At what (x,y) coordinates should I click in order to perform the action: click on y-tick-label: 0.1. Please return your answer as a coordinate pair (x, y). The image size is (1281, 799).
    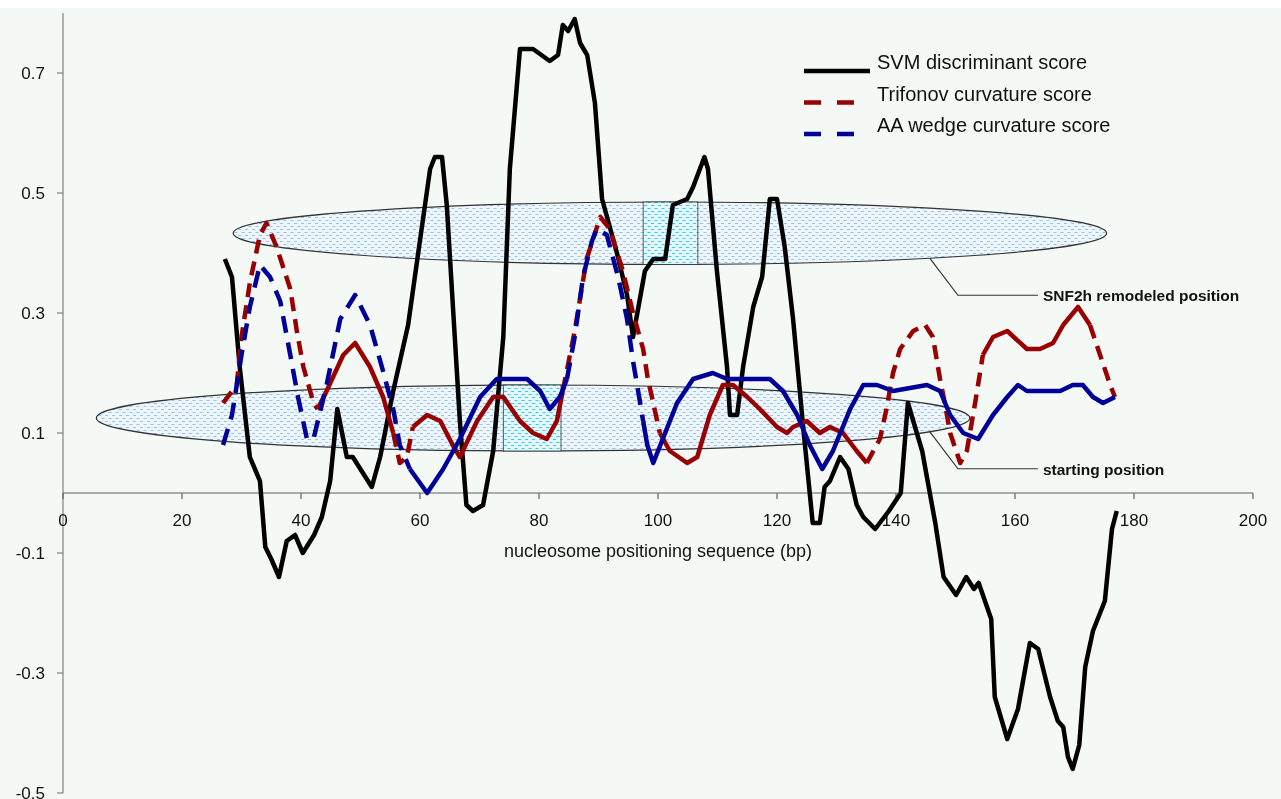
    Looking at the image, I should click on (33, 433).